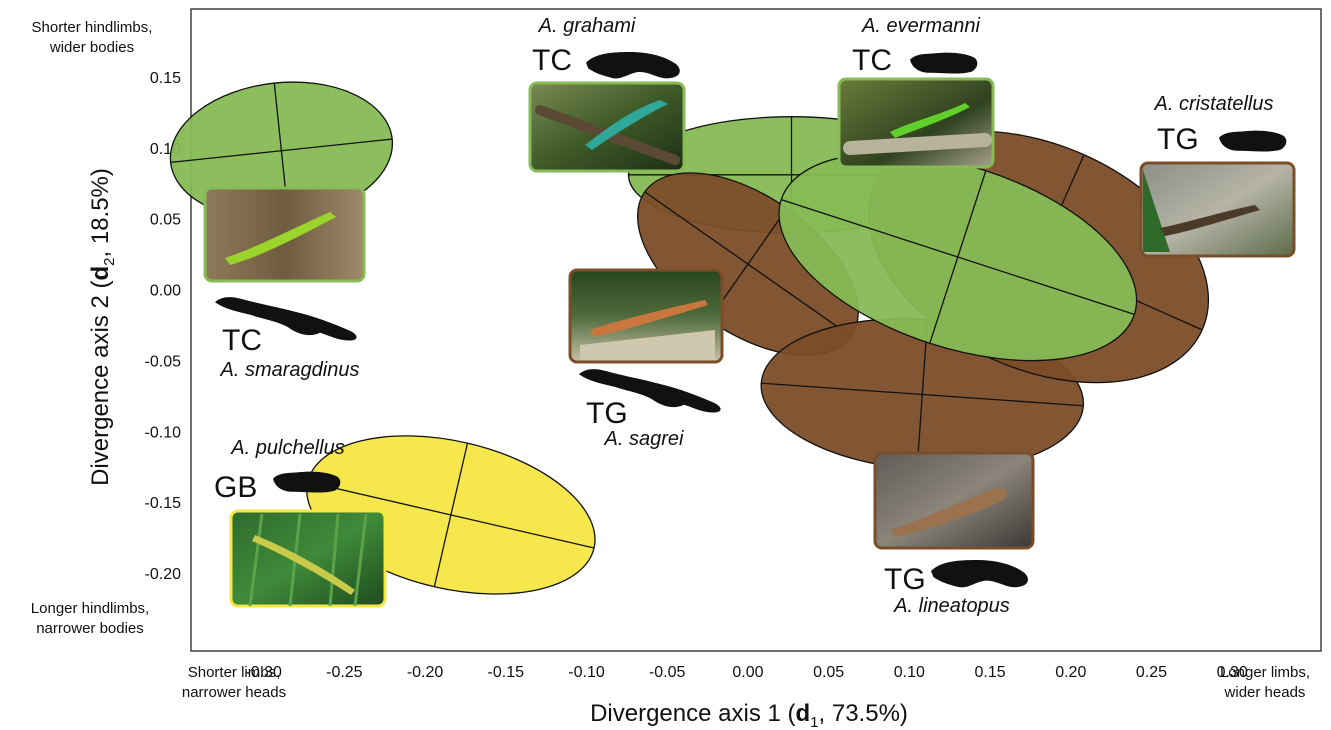  What do you see at coordinates (828, 672) in the screenshot?
I see `x-tick-label: 0.05` at bounding box center [828, 672].